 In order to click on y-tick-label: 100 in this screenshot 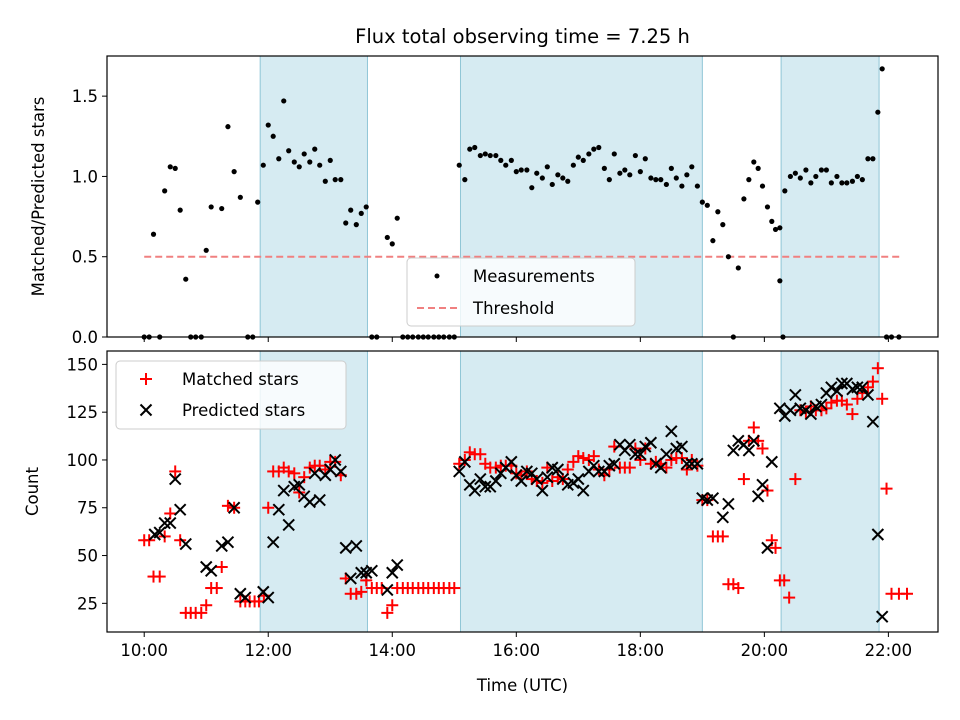, I will do `click(83, 460)`.